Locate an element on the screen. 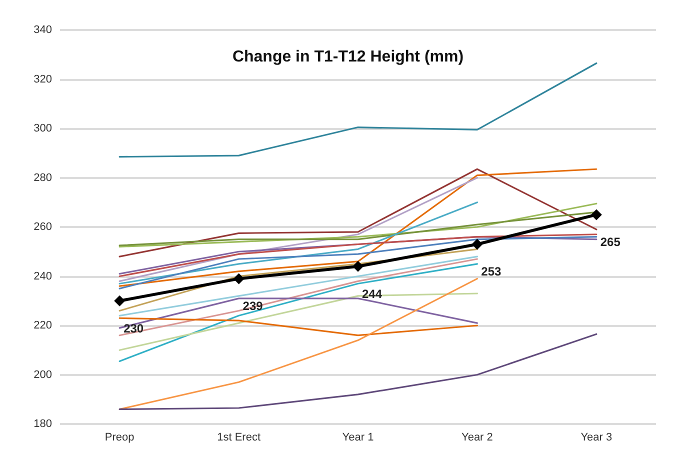 Image resolution: width=678 pixels, height=464 pixels. data-label: 230 is located at coordinates (134, 328).